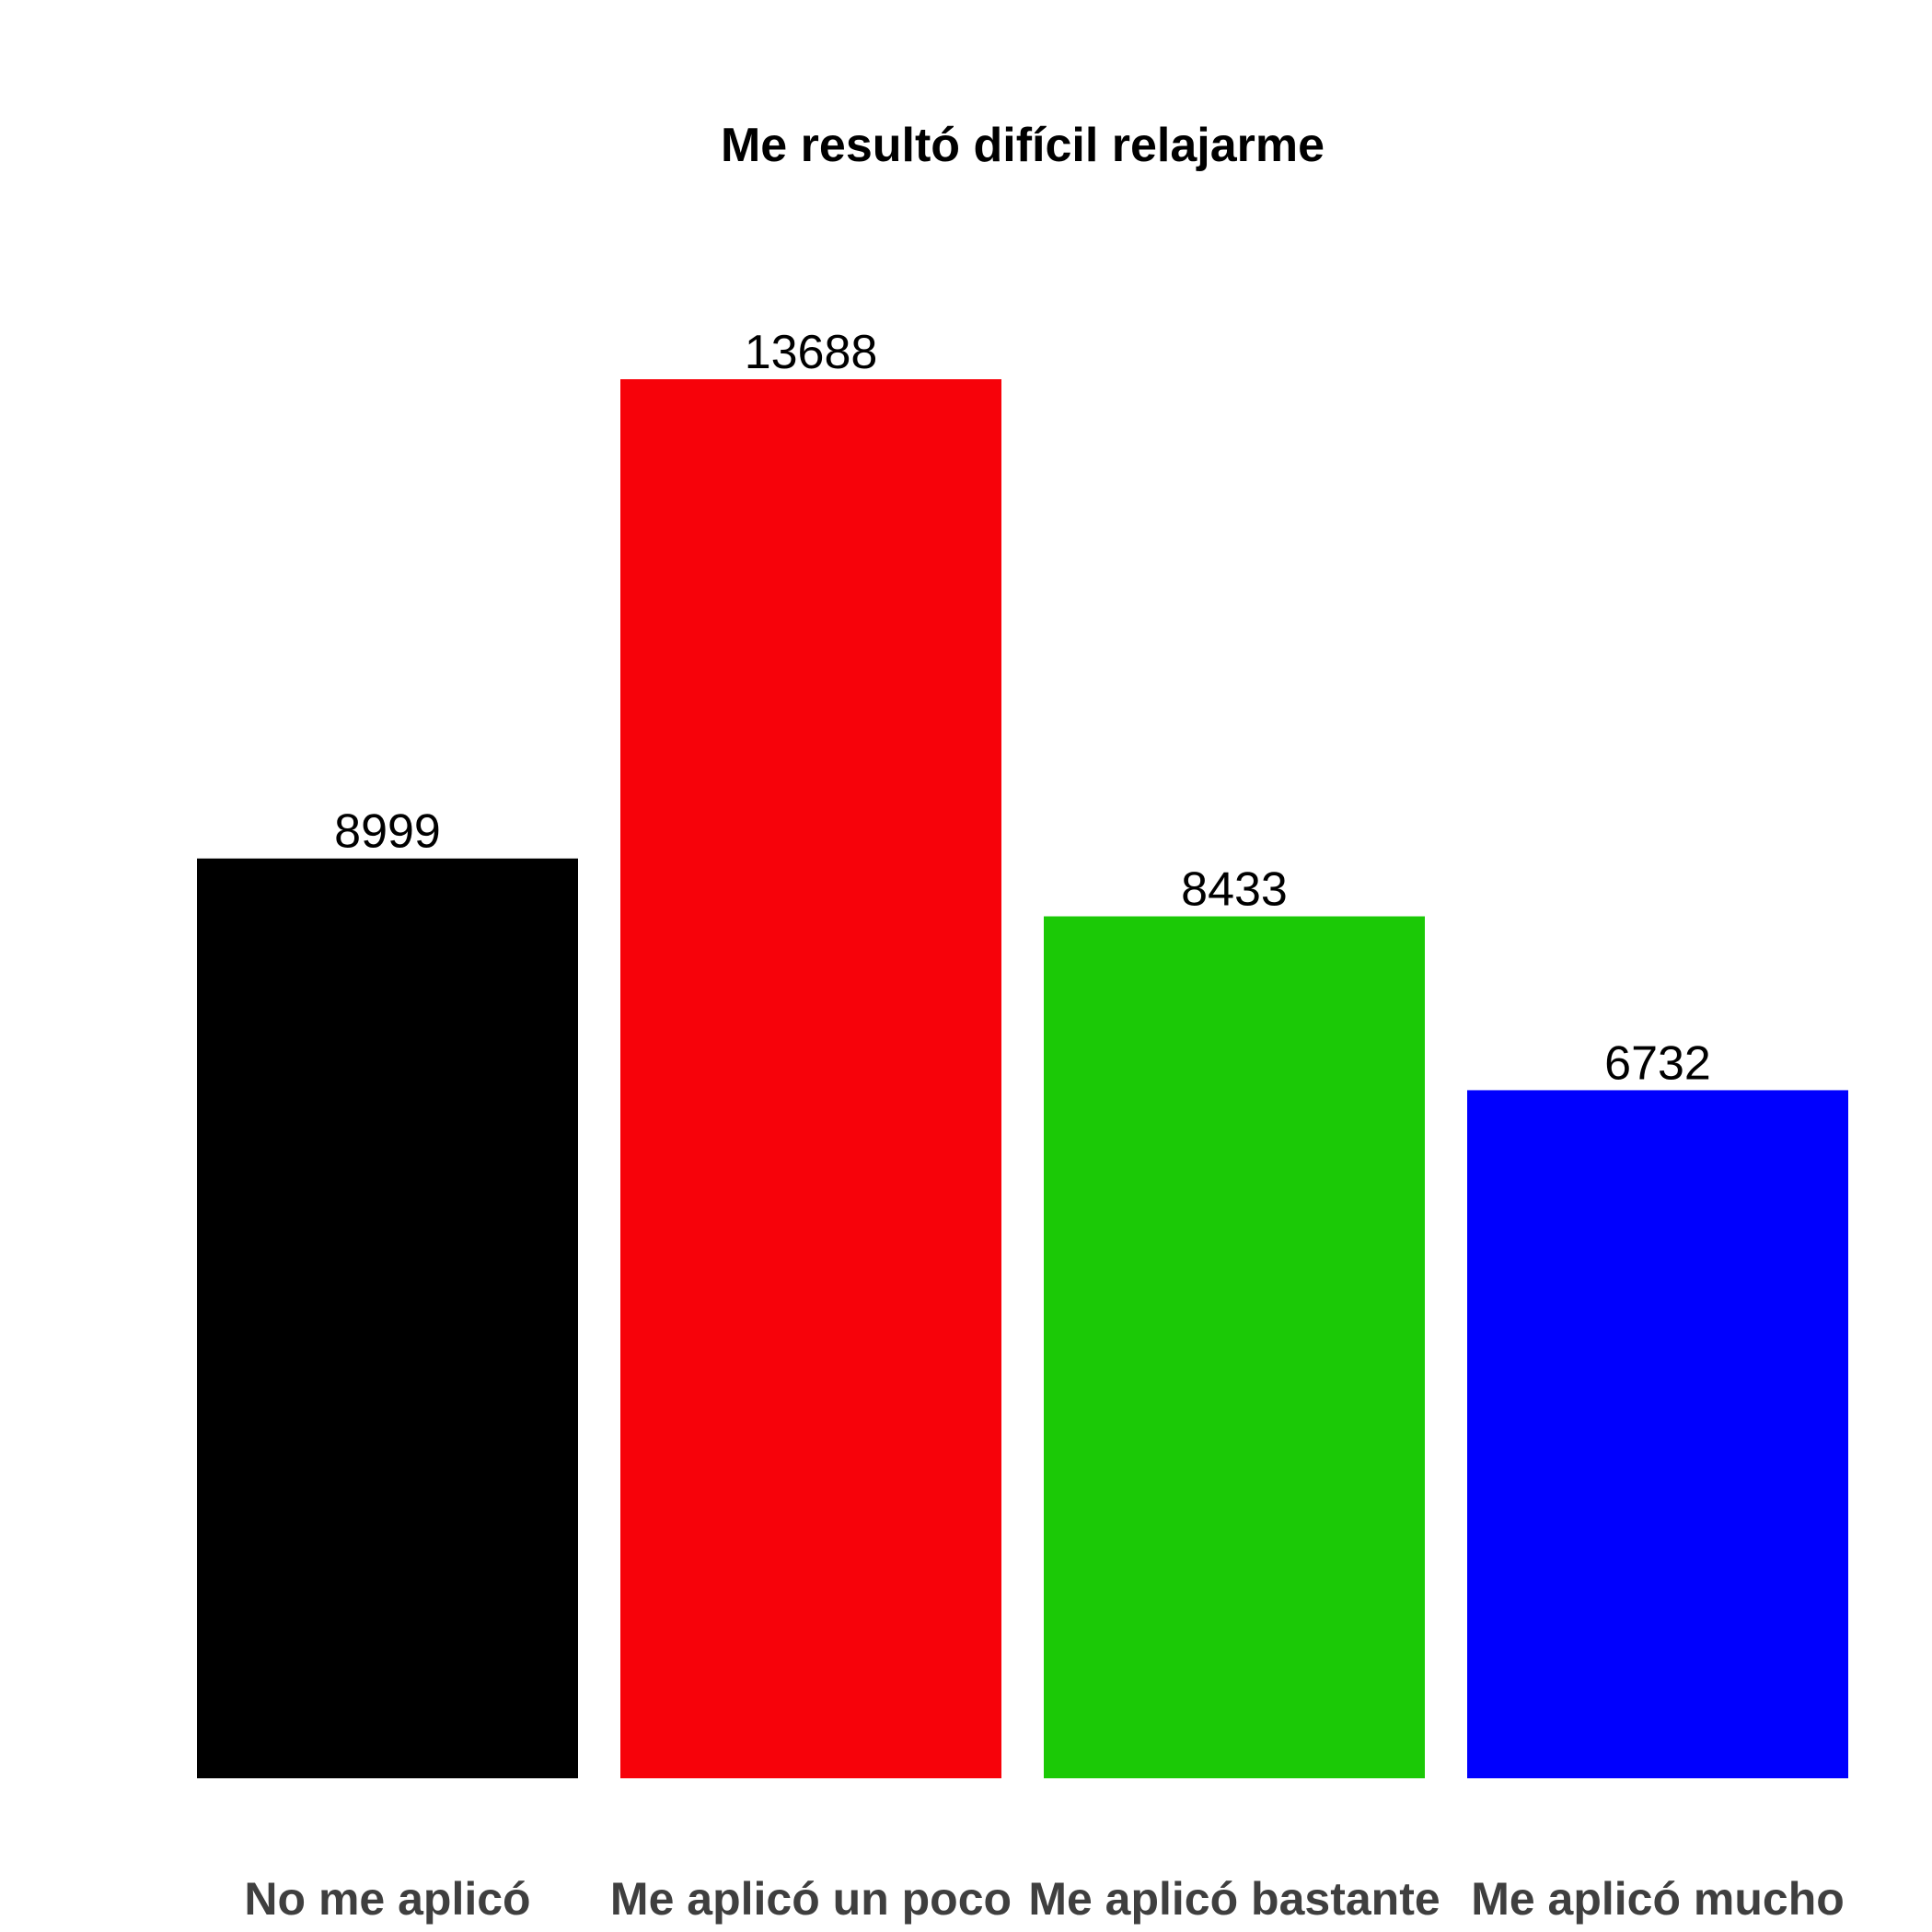  I want to click on data-label-2: 8433, so click(1234, 890).